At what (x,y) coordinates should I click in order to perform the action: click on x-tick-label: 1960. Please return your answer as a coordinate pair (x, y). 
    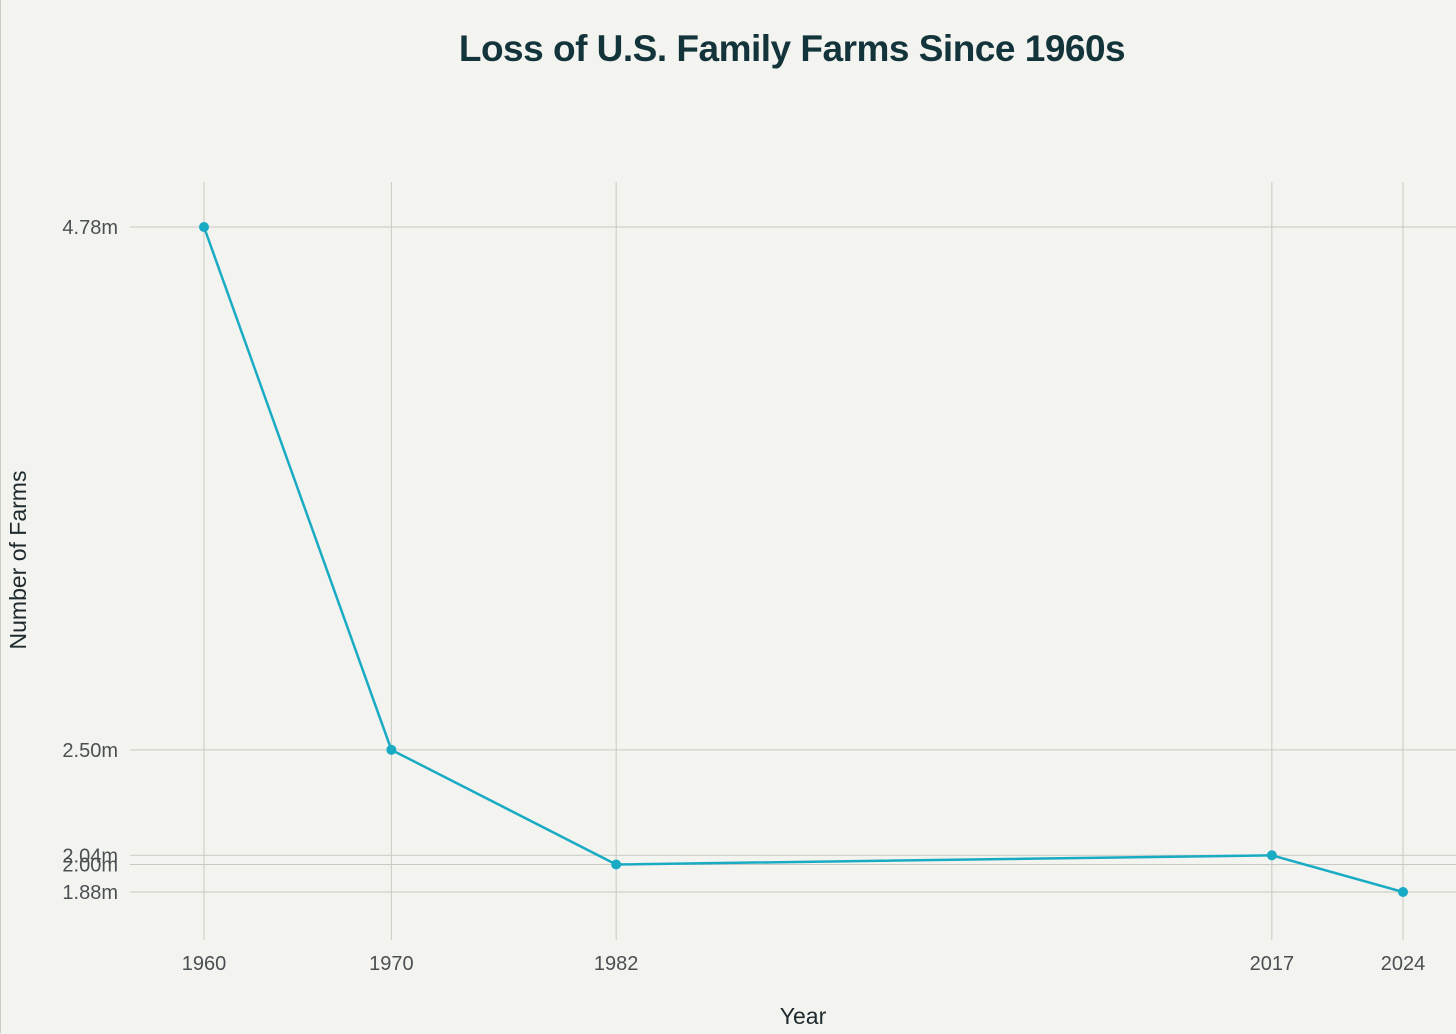
    Looking at the image, I should click on (204, 964).